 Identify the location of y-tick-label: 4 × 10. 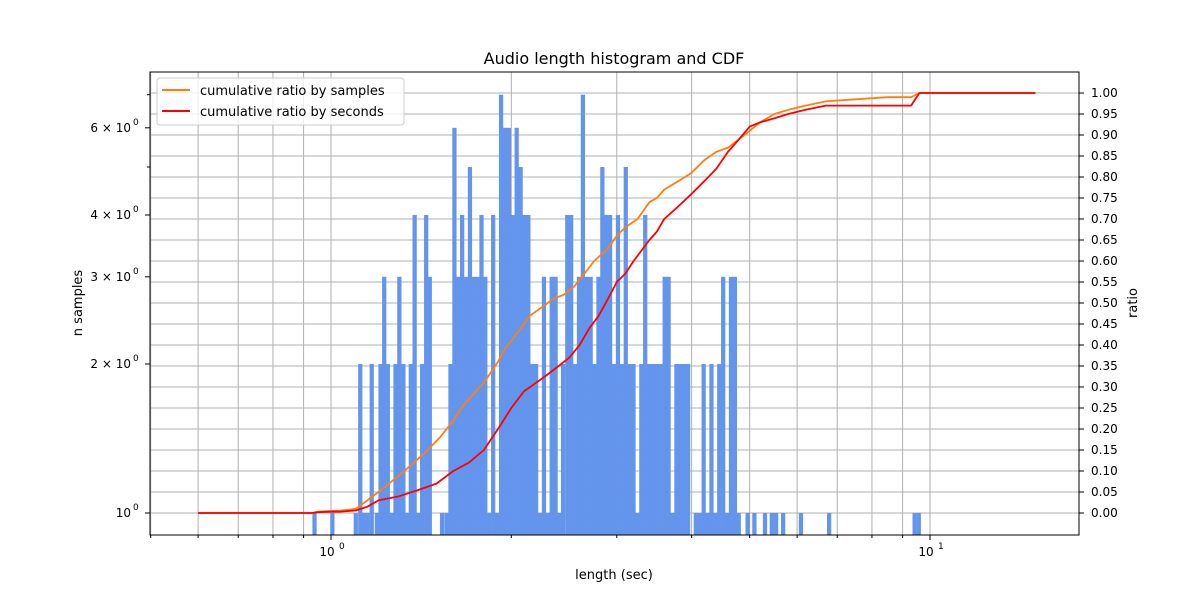
(110, 215).